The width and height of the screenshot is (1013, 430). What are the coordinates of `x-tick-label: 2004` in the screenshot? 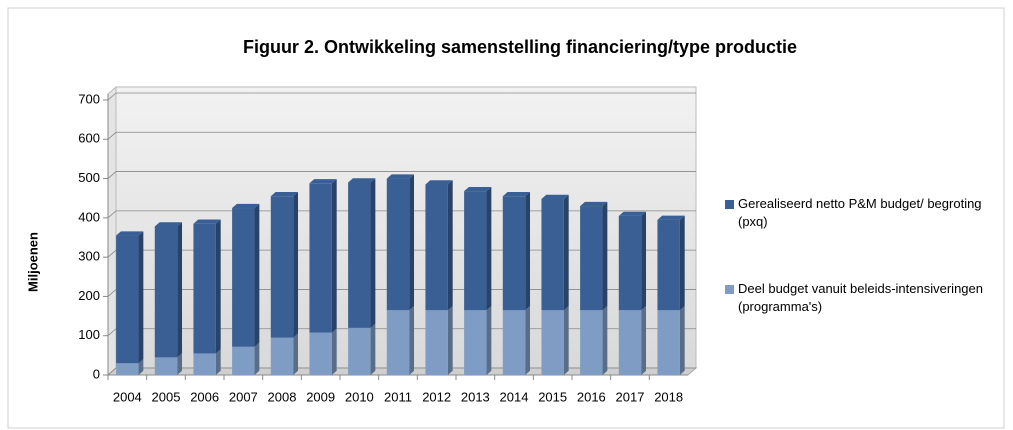 It's located at (127, 396).